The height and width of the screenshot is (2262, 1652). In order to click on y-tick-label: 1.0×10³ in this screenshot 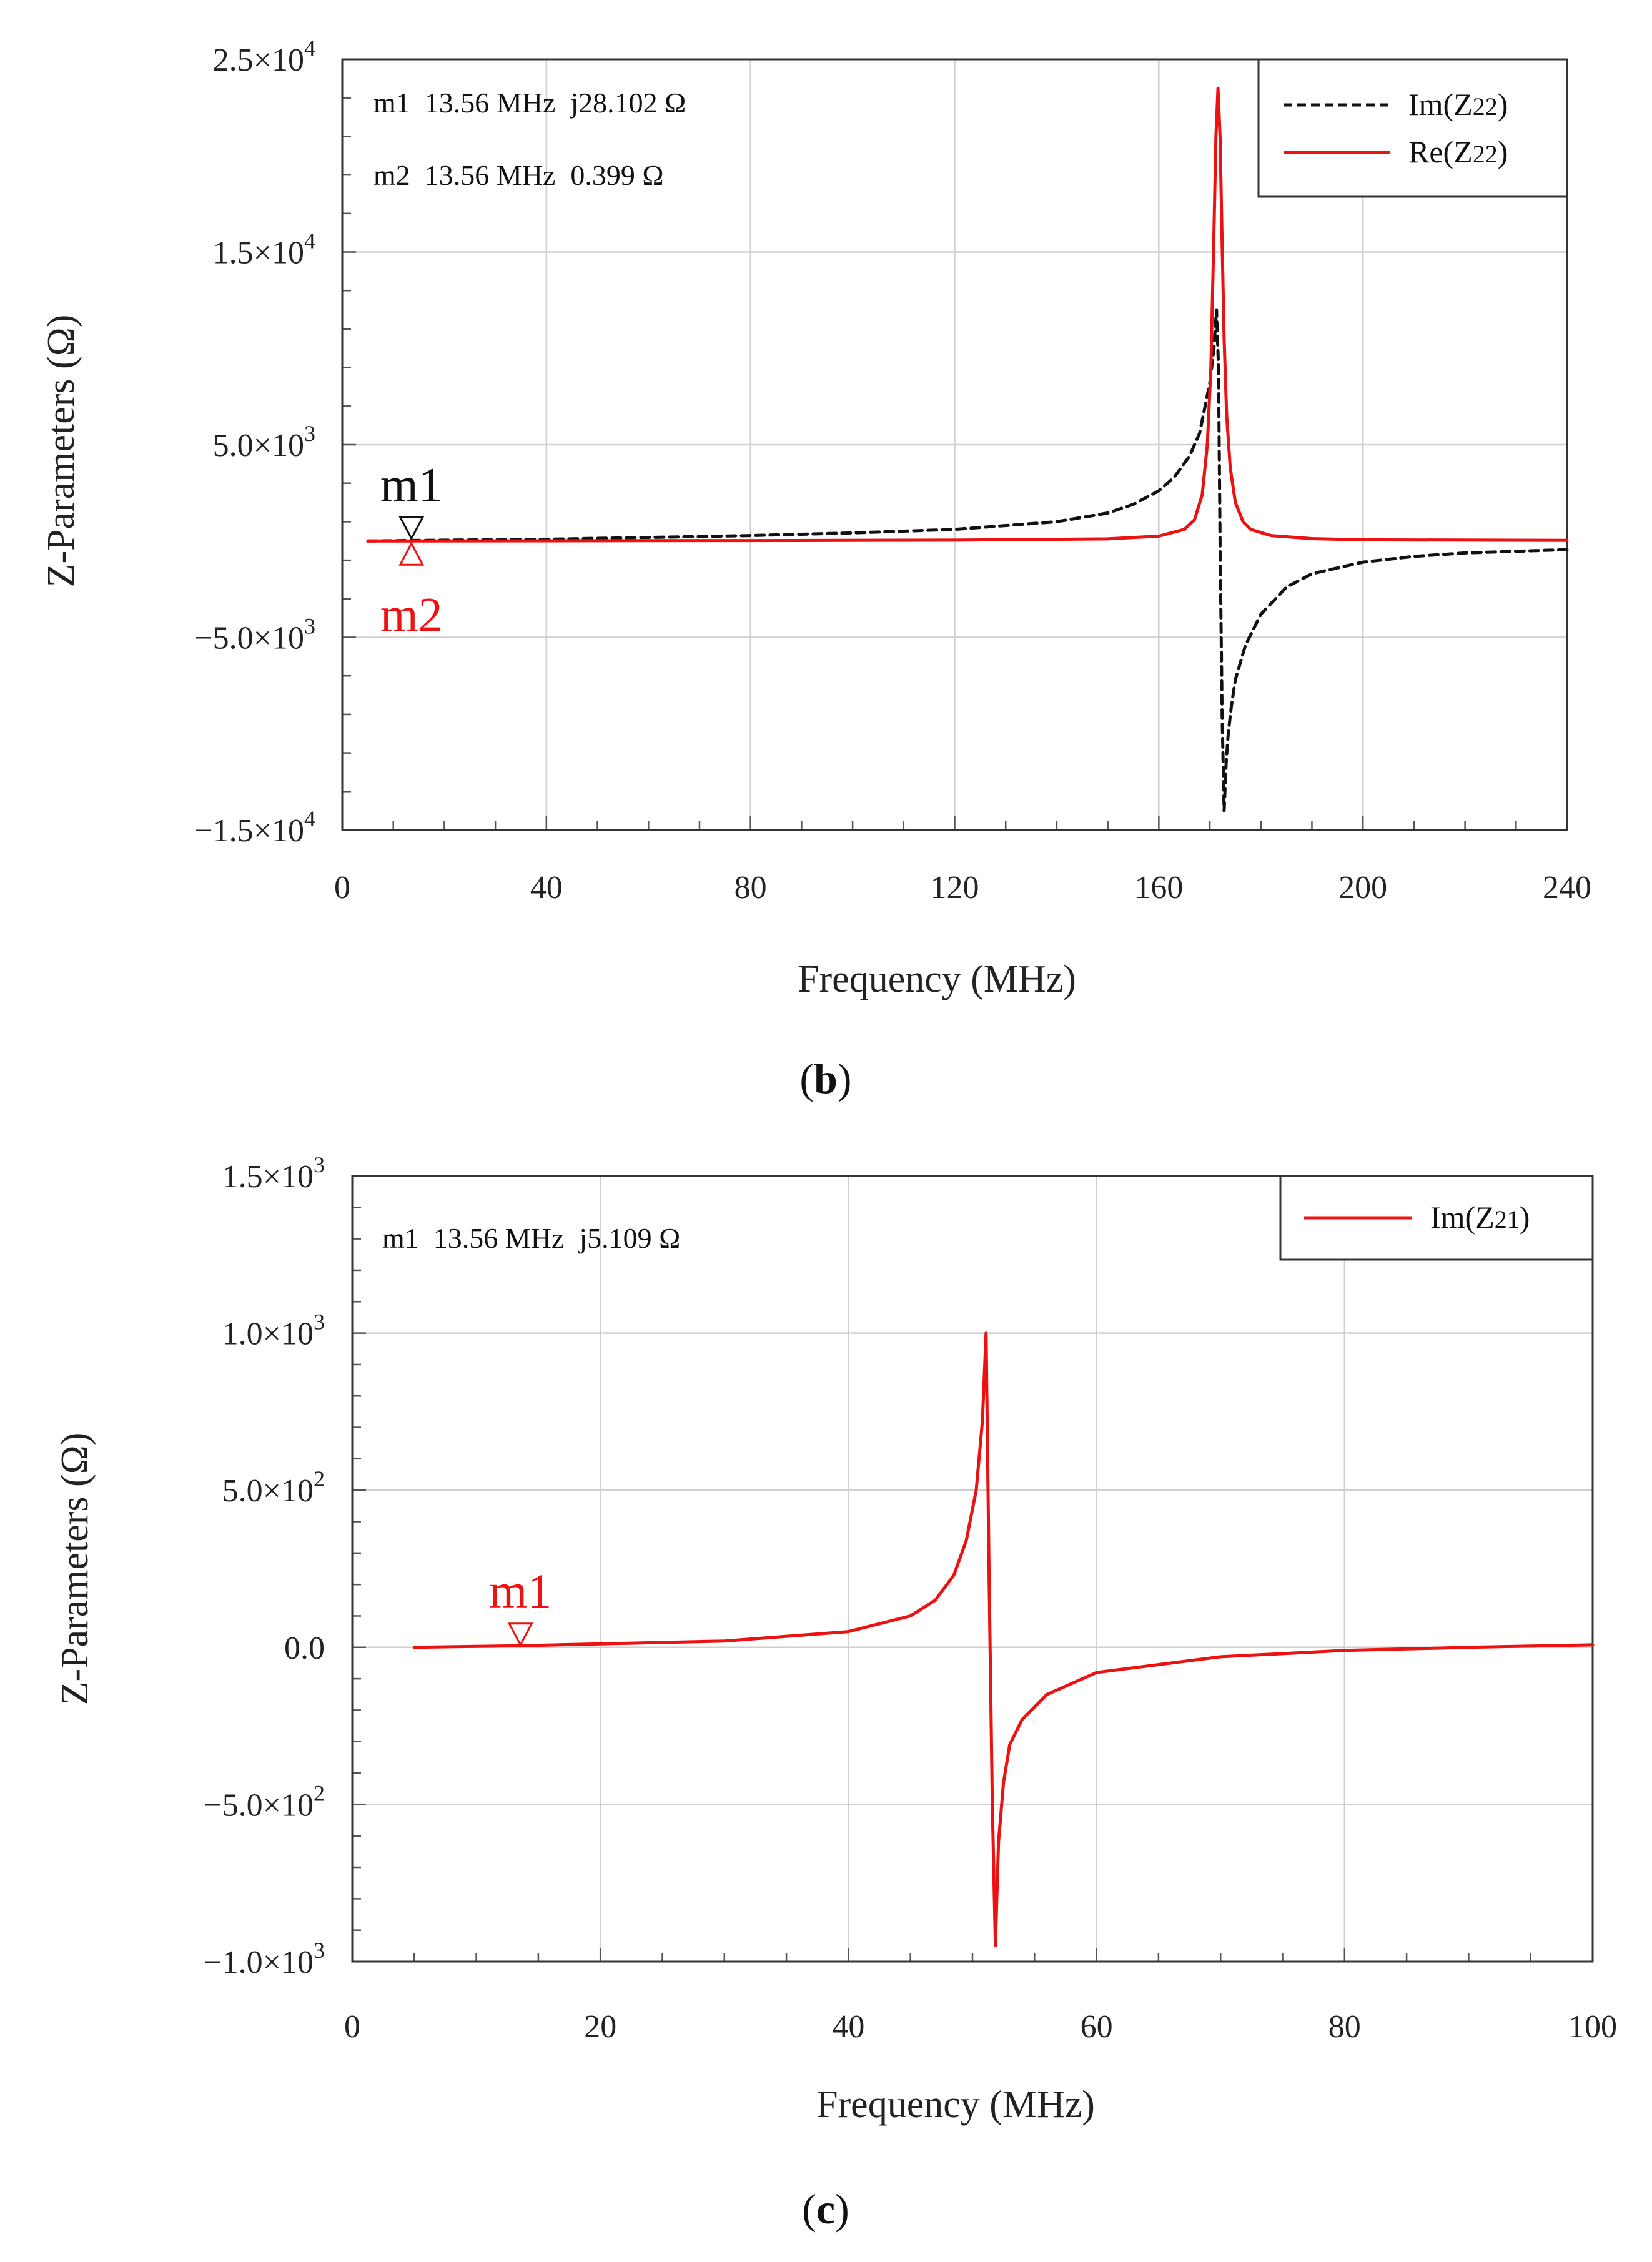, I will do `click(273, 1331)`.